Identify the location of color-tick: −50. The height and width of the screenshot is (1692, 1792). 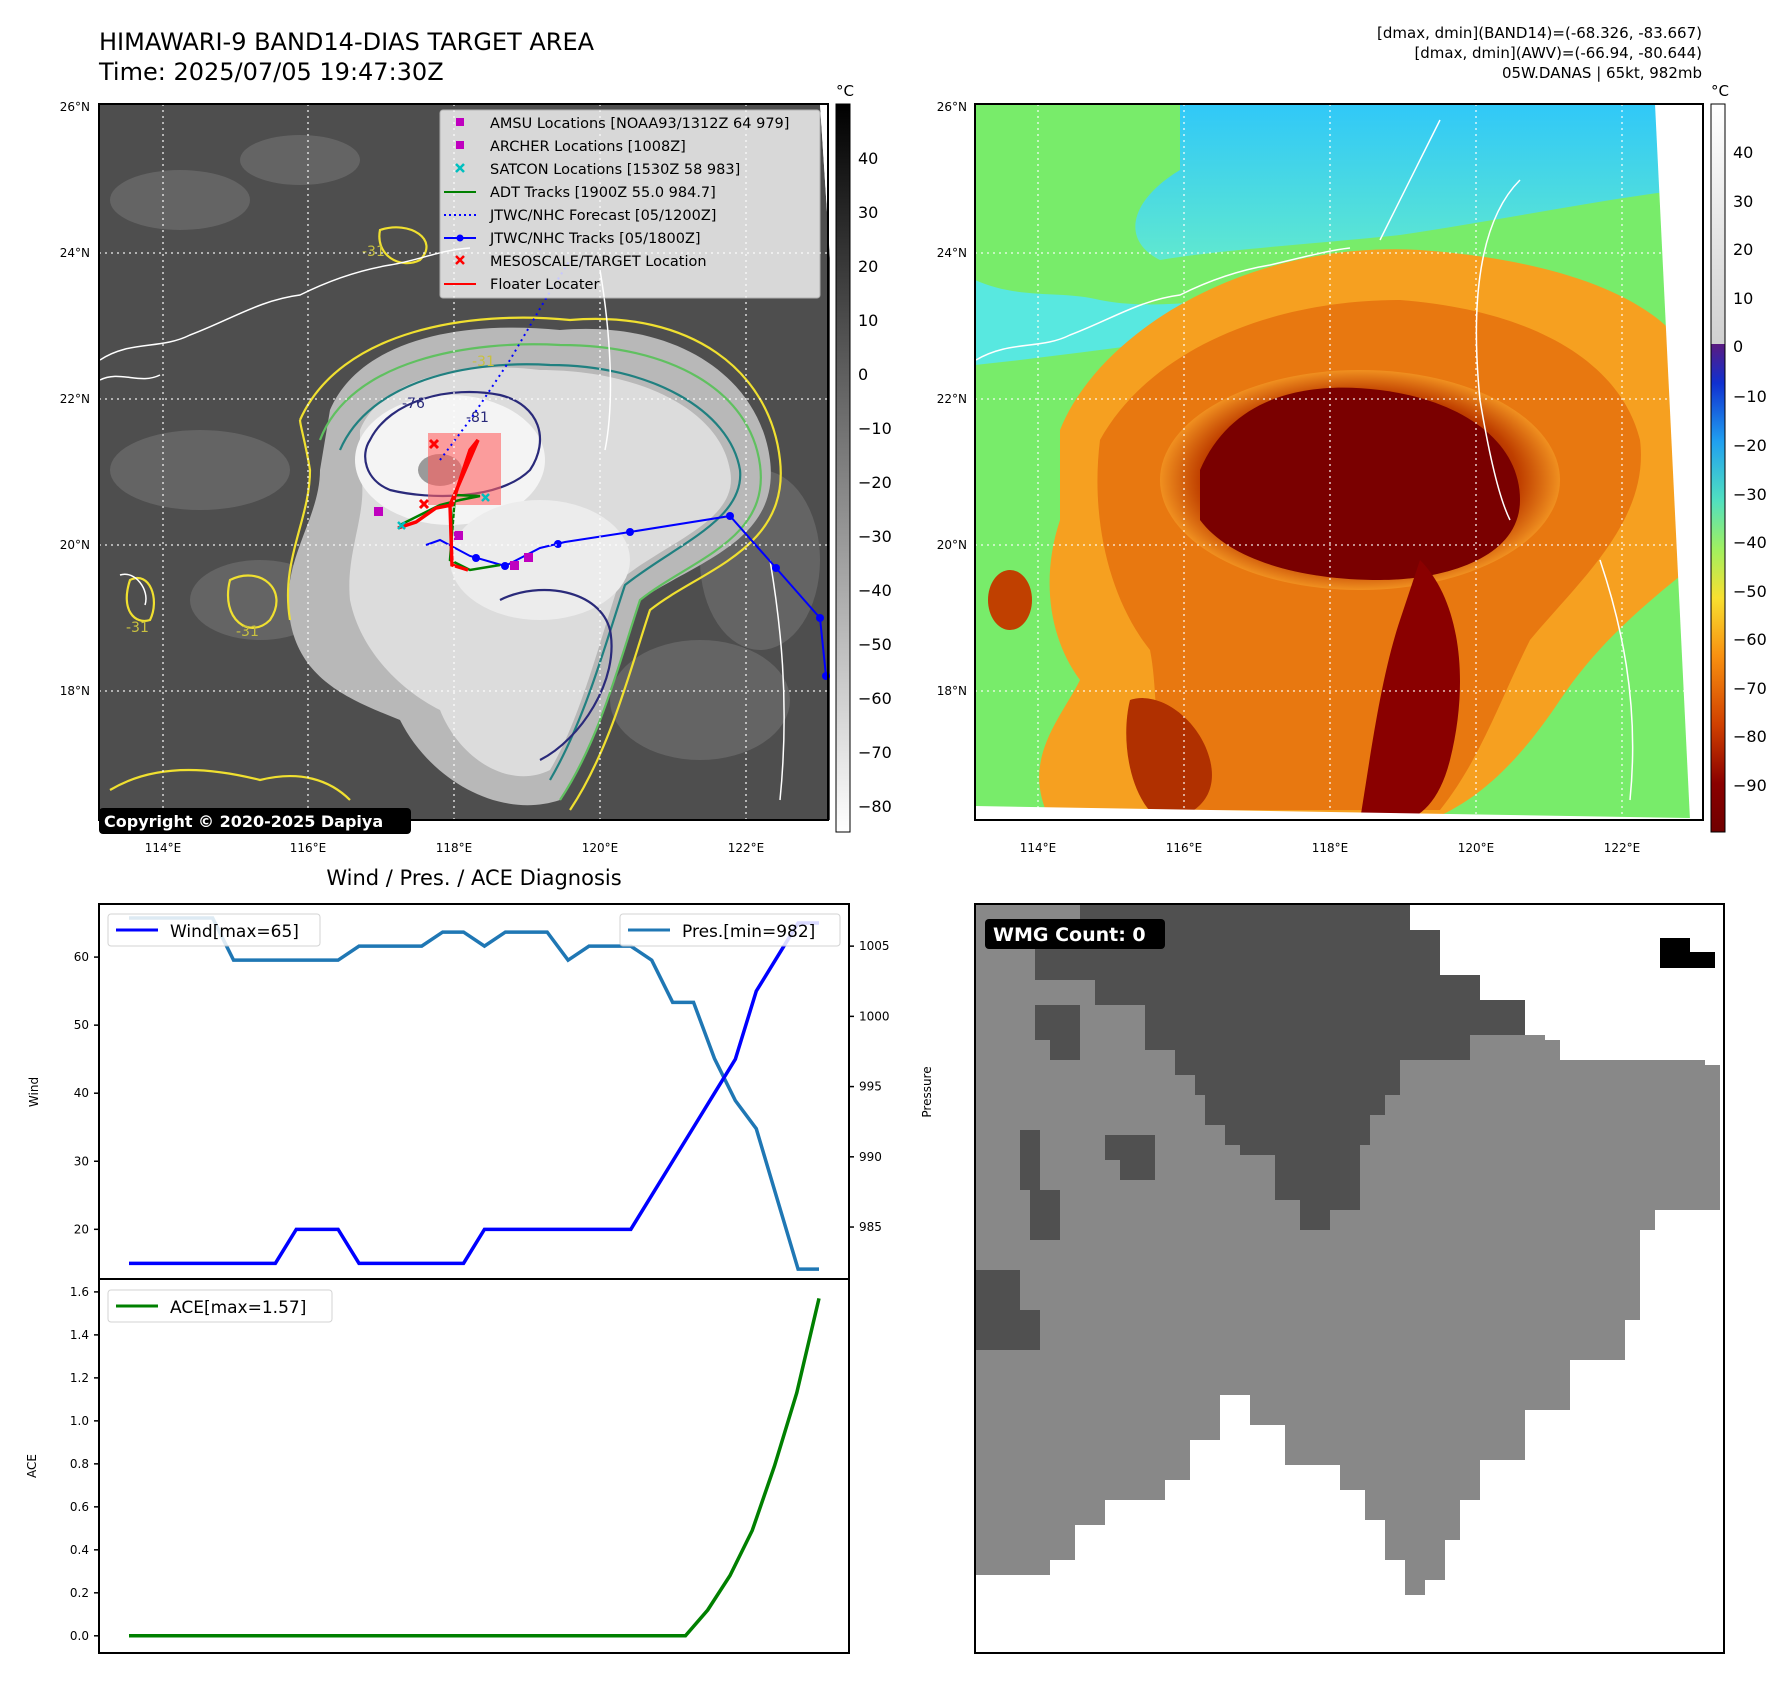
(1750, 591).